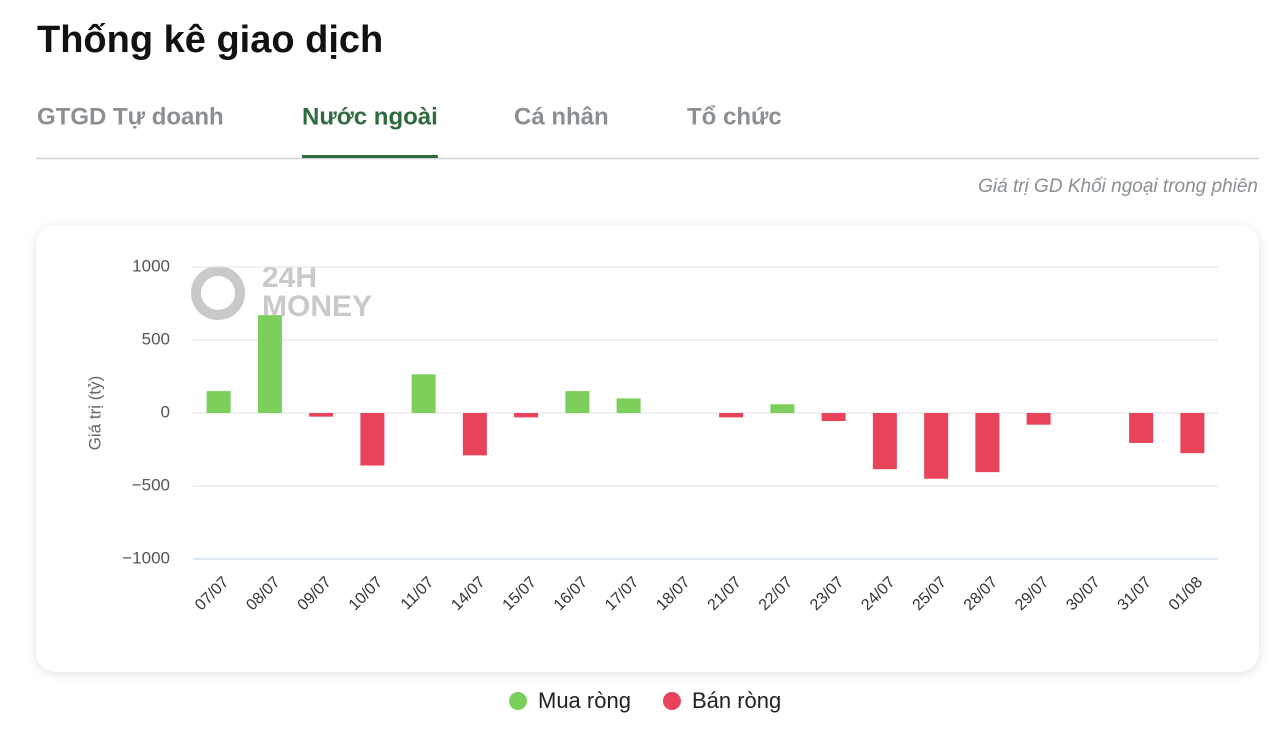  Describe the element at coordinates (151, 265) in the screenshot. I see `y-tick-label: 1000` at that location.